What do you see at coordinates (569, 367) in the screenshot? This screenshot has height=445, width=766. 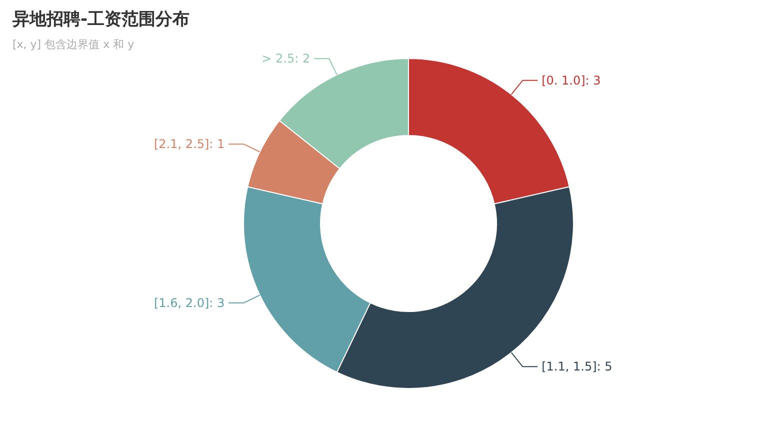 I see `slice-label: [1.1, 1.5]` at bounding box center [569, 367].